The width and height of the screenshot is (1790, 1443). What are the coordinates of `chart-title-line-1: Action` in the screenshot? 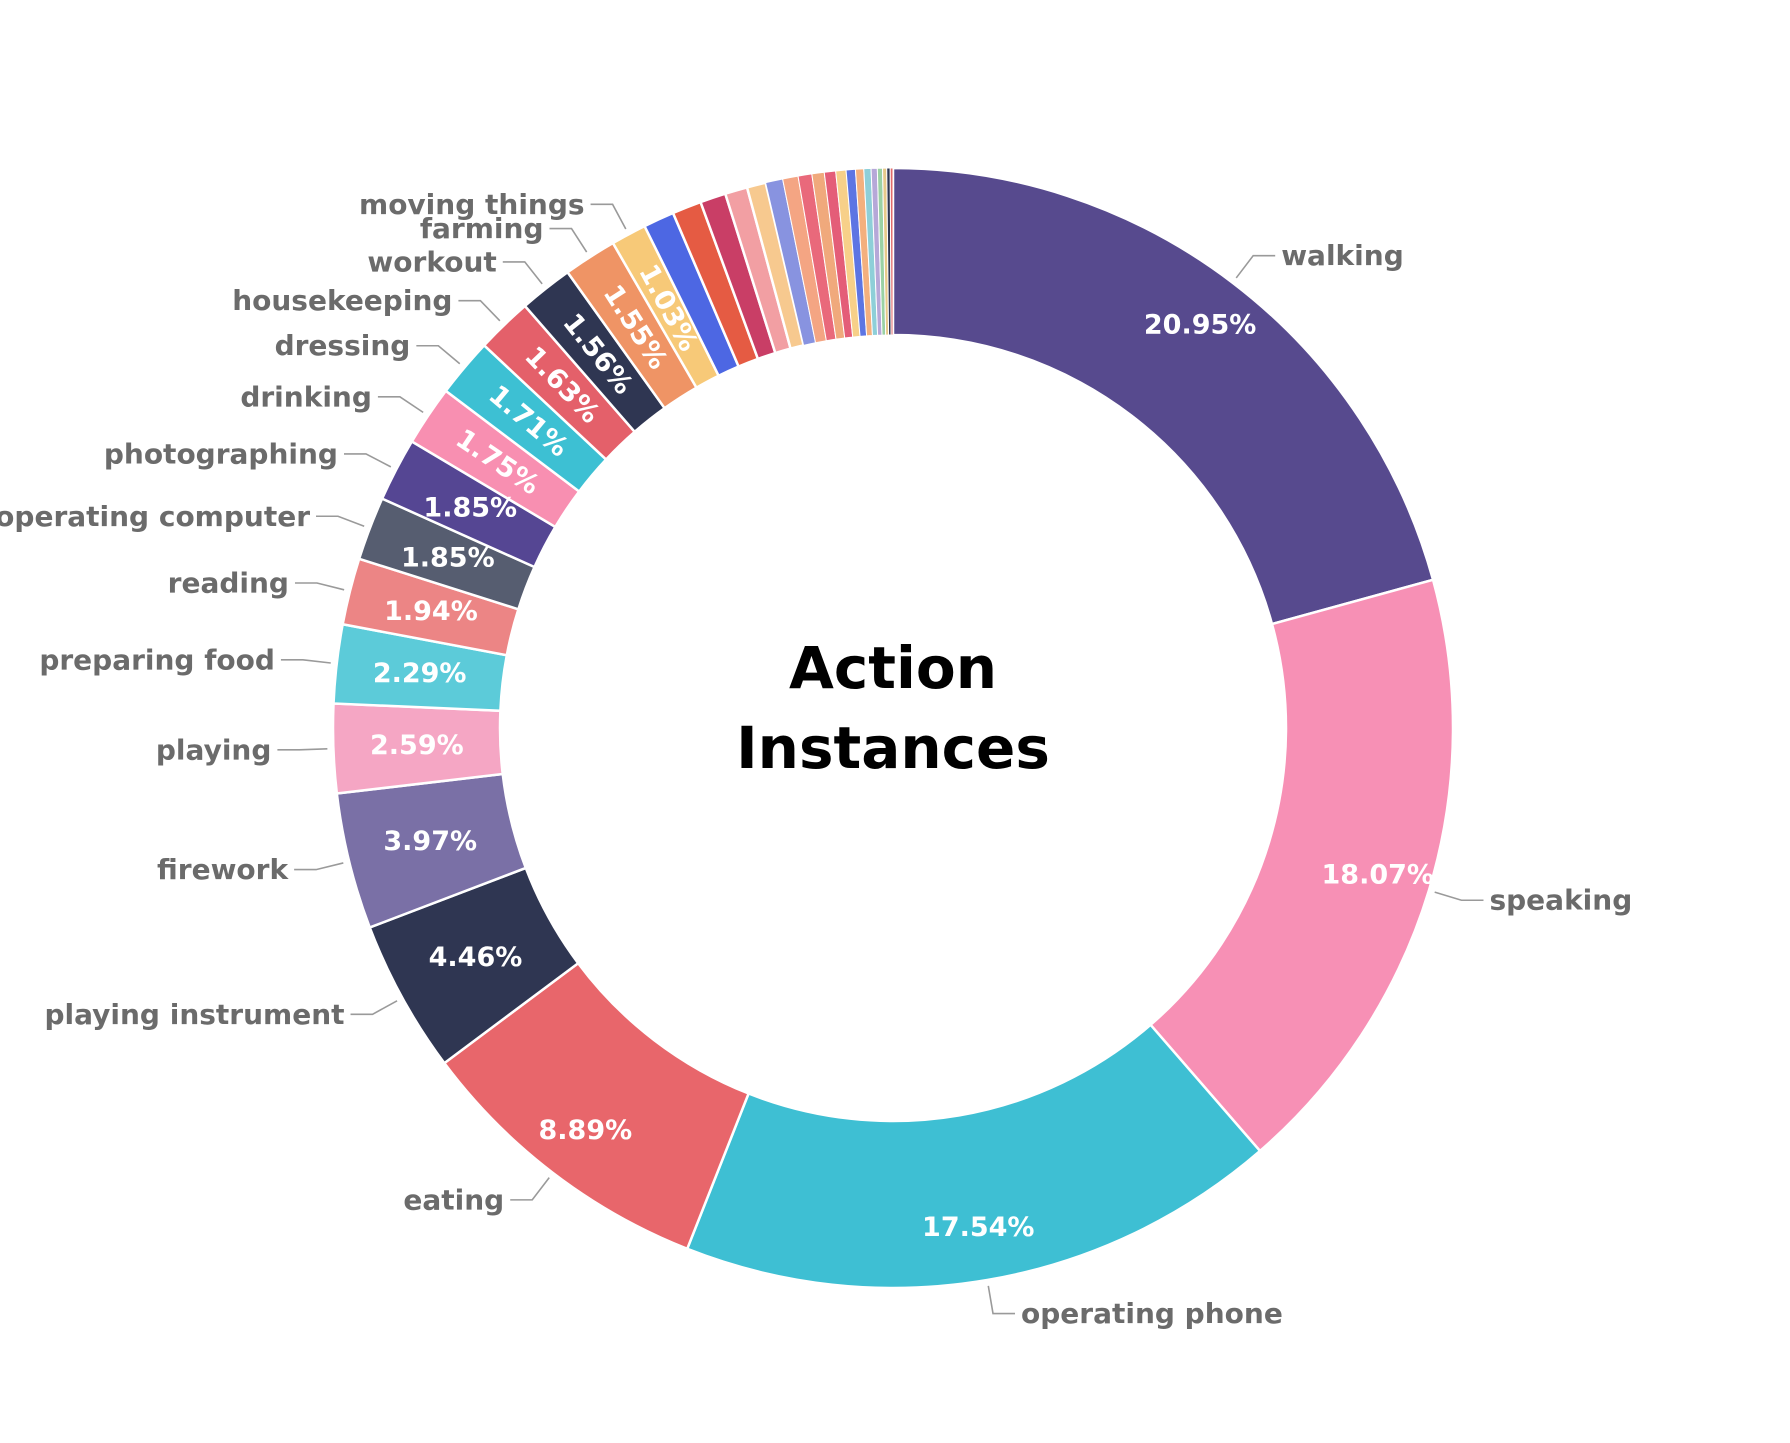 It's located at (893, 668).